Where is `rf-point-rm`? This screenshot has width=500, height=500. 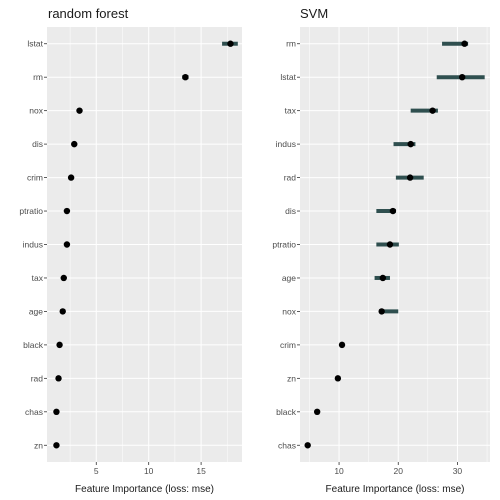
rf-point-rm is located at coordinates (185, 77).